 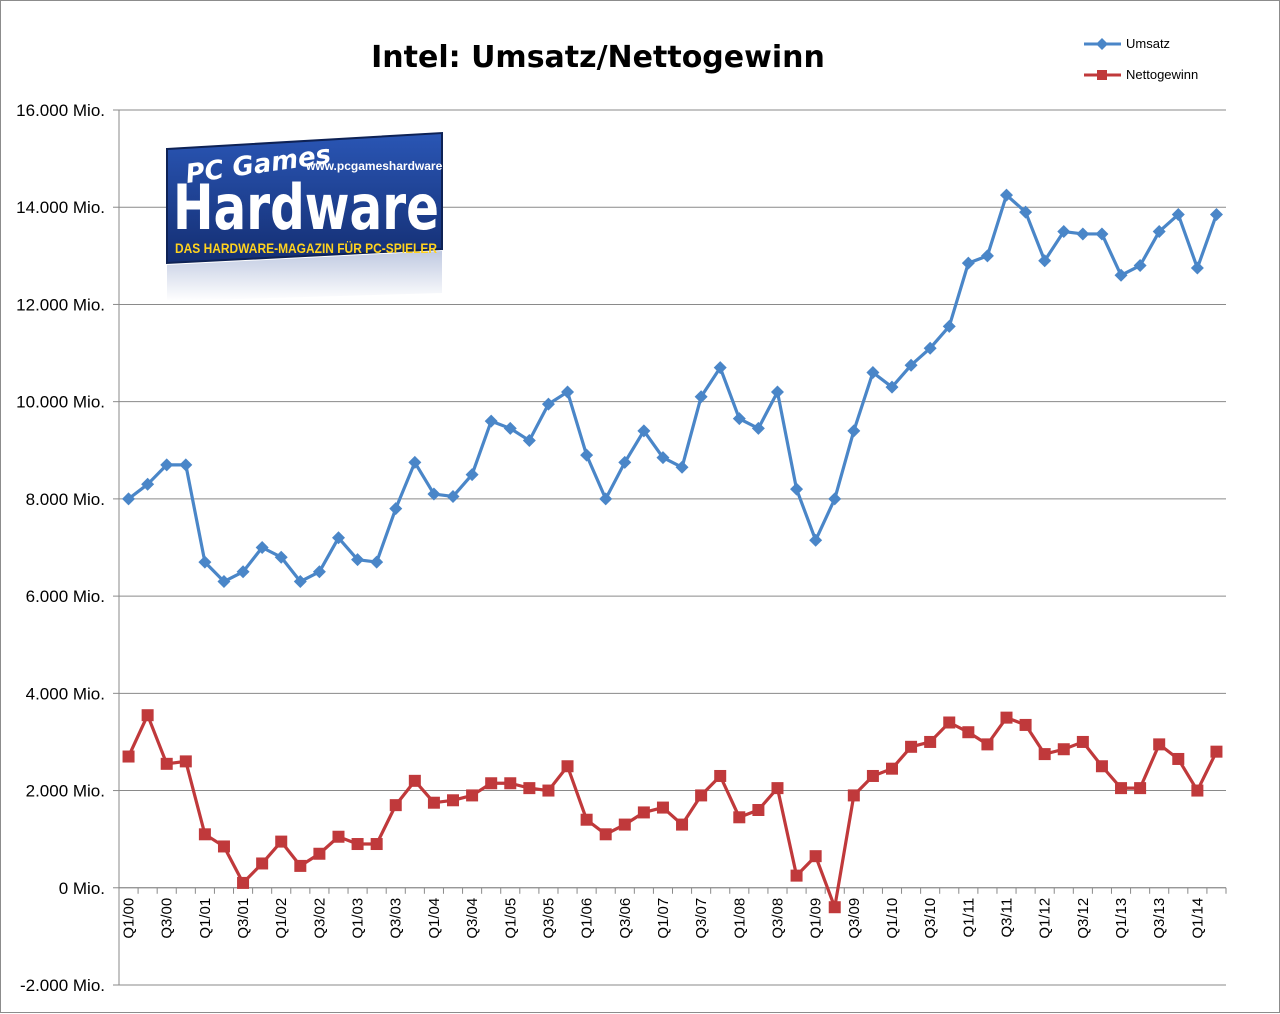 What do you see at coordinates (598, 57) in the screenshot?
I see `chart-title: Intel: Umsatz/Nettogewinn` at bounding box center [598, 57].